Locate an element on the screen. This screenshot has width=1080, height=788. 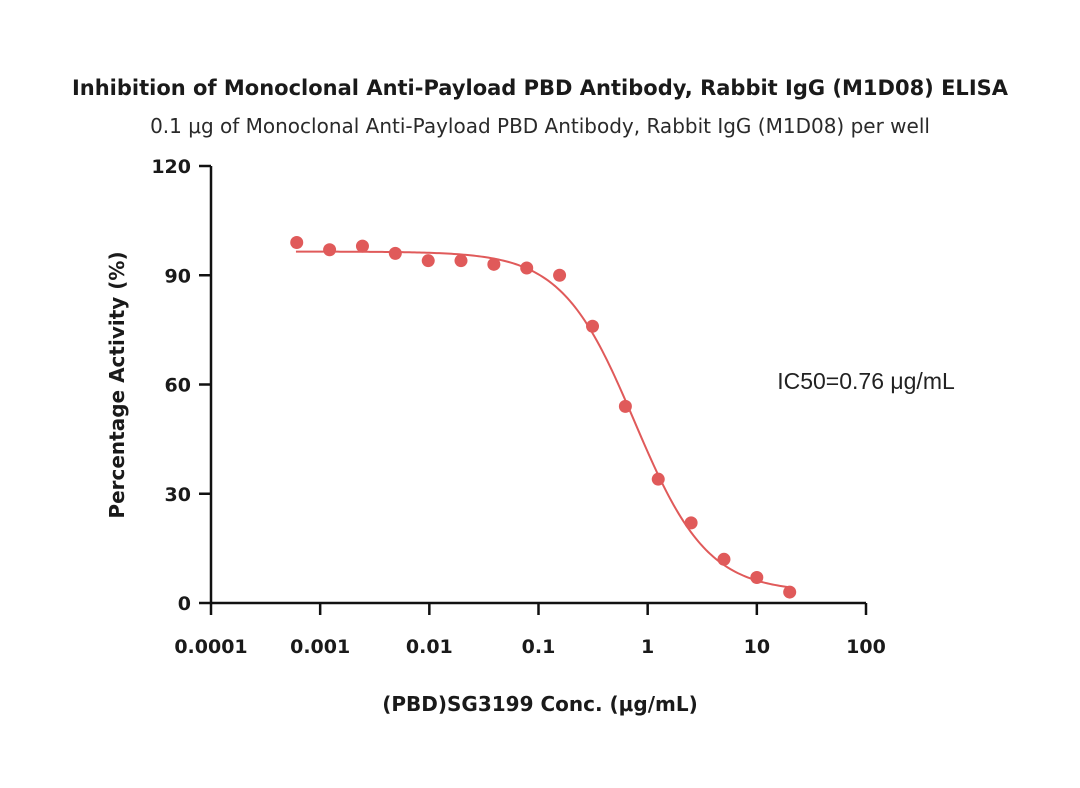
ic50-annotation: IC50=0.76 μg/mL is located at coordinates (866, 381).